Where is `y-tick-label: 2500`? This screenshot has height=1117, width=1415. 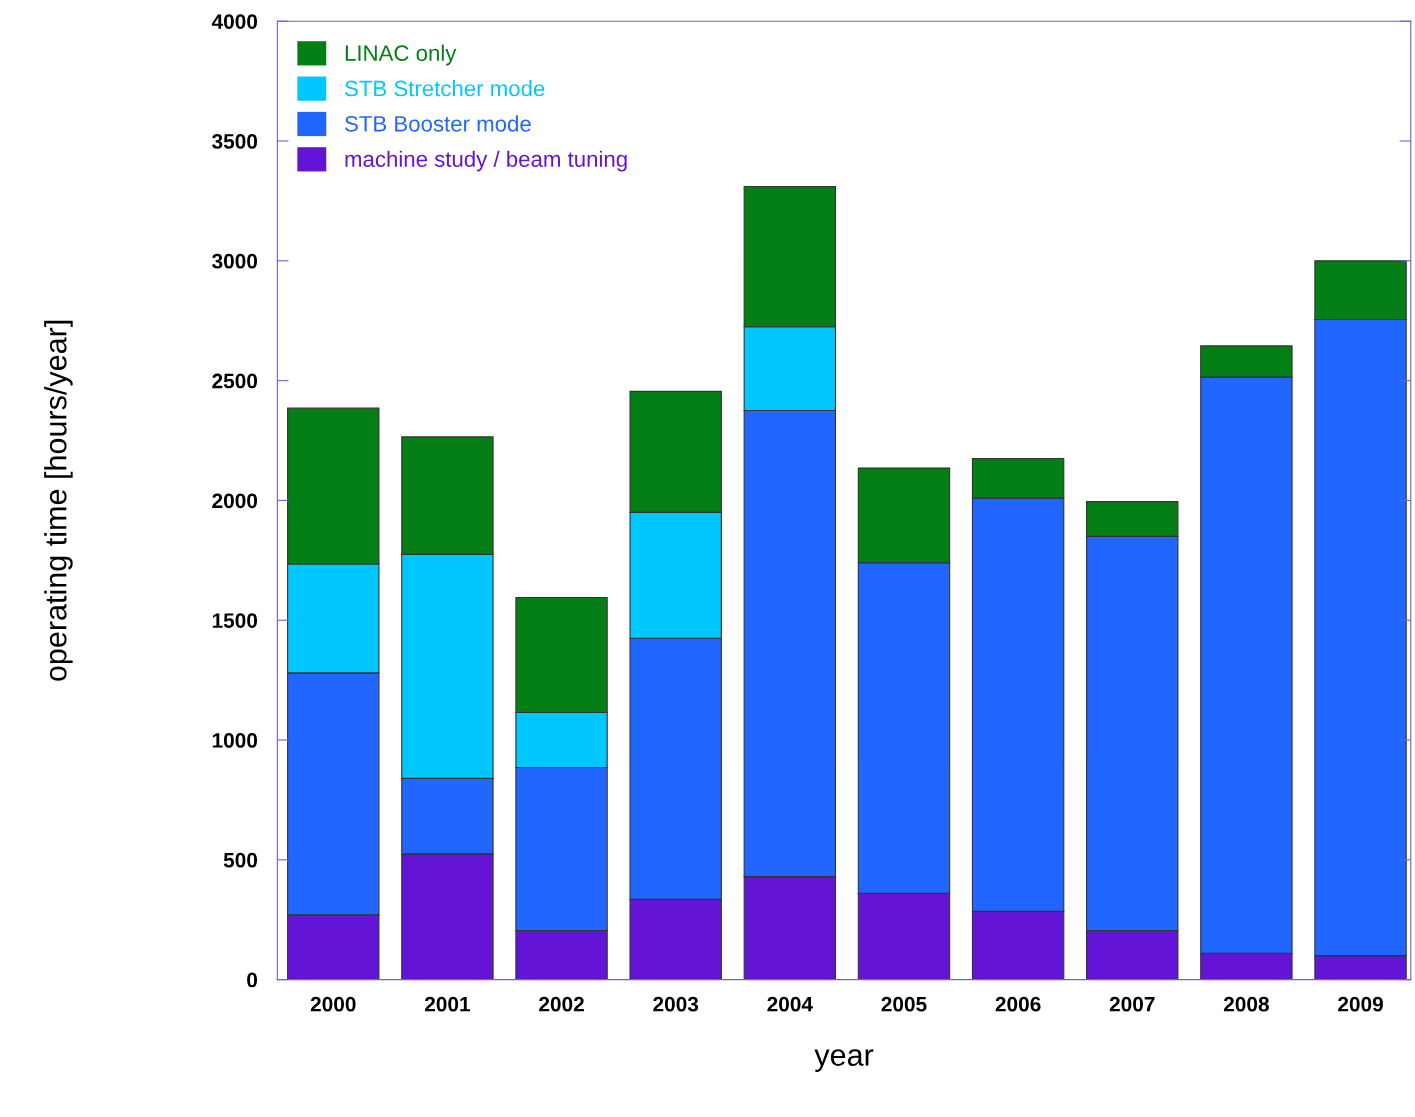 y-tick-label: 2500 is located at coordinates (235, 381).